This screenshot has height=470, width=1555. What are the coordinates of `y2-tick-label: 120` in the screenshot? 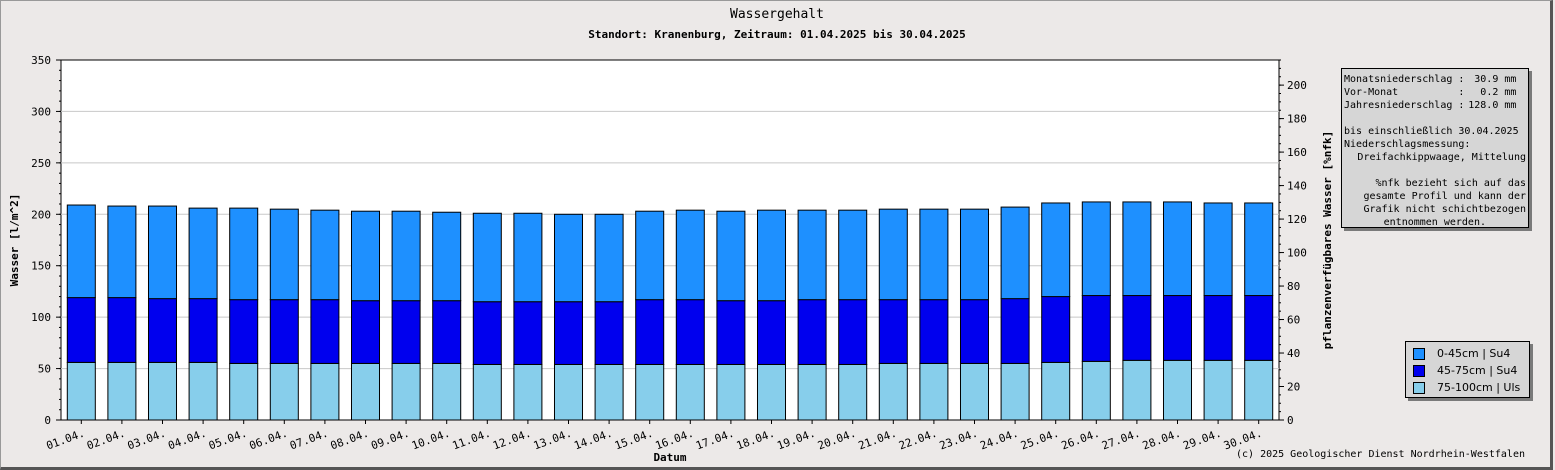 It's located at (1297, 219).